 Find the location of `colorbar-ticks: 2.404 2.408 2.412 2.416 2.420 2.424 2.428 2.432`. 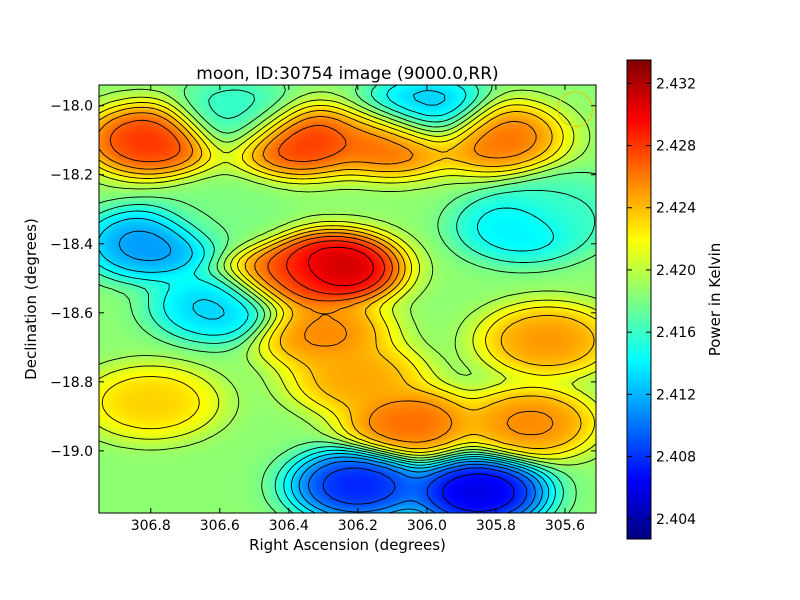

colorbar-ticks: 2.404 2.408 2.412 2.416 2.420 2.424 2.428 2.432 is located at coordinates (661, 302).